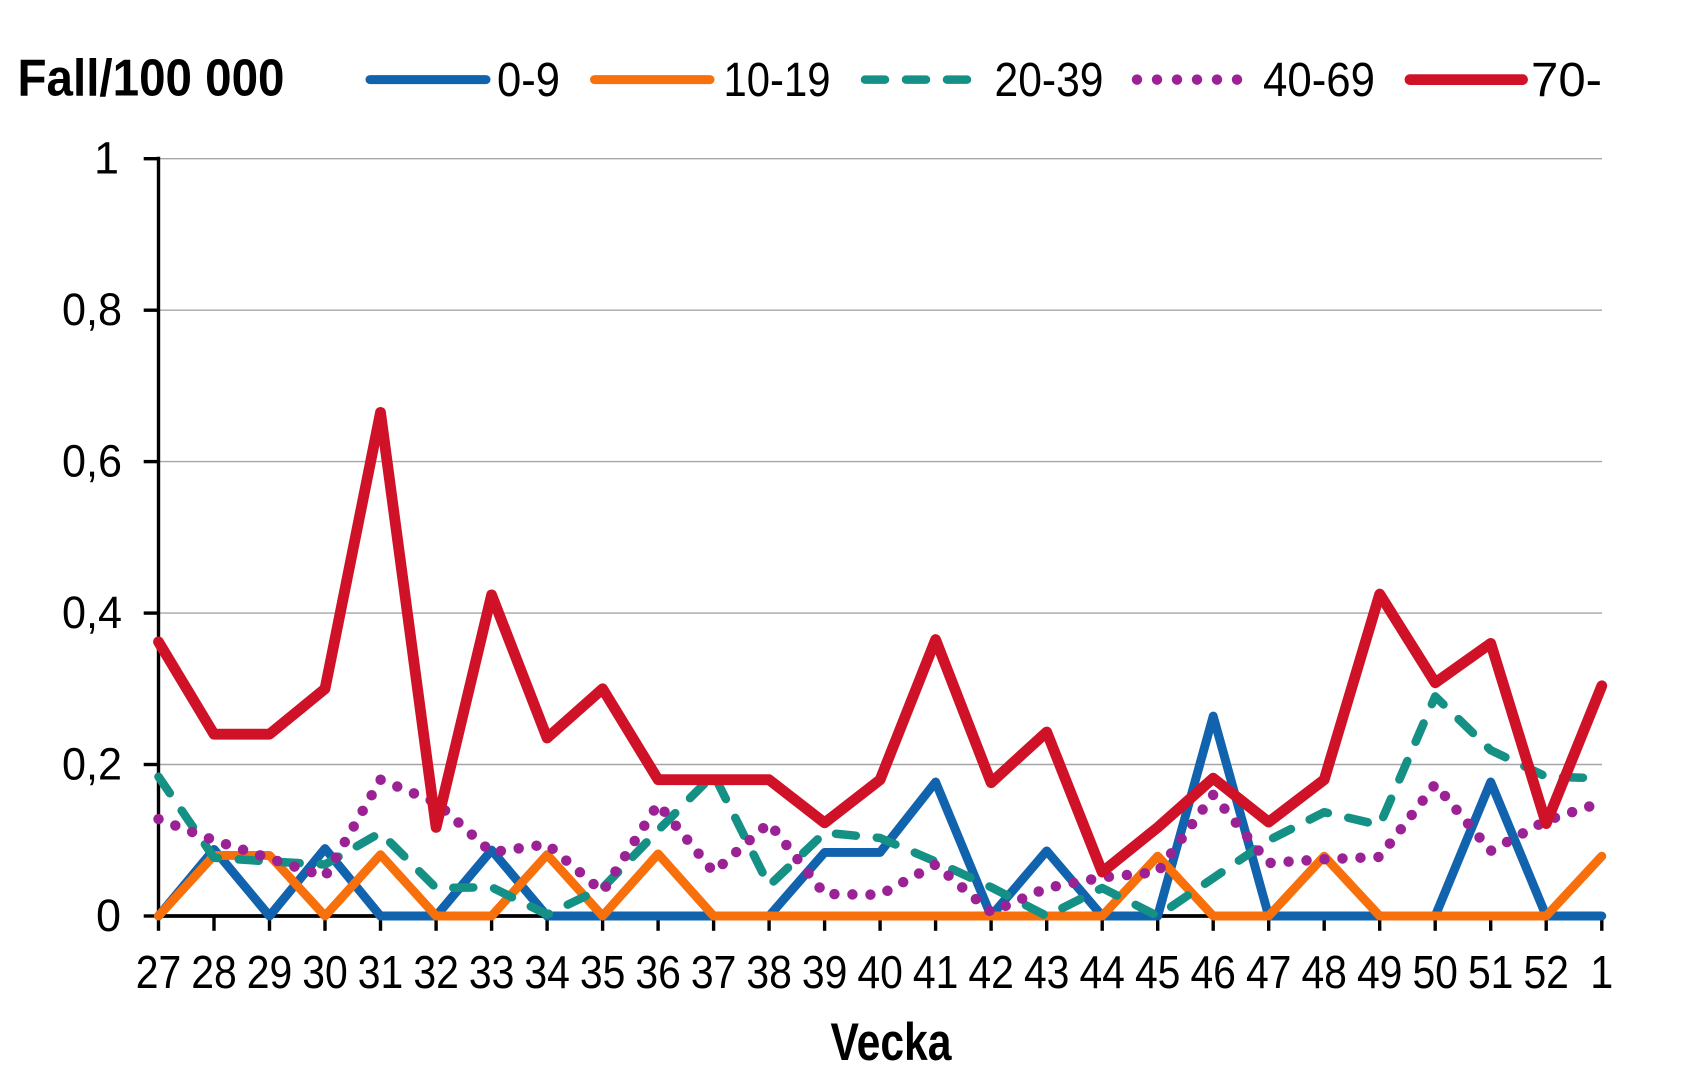  What do you see at coordinates (825, 972) in the screenshot?
I see `svg-text: 39` at bounding box center [825, 972].